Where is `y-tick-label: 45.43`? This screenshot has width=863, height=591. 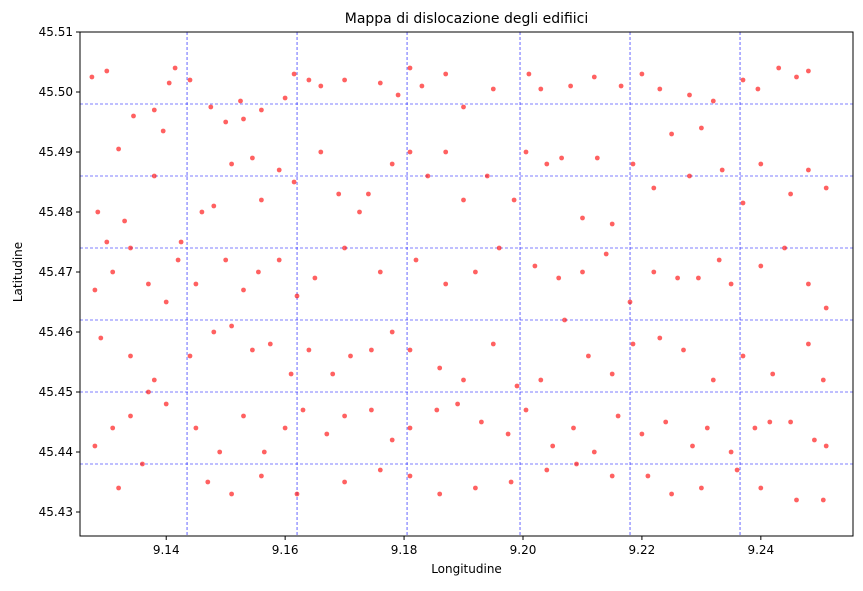
y-tick-label: 45.43 is located at coordinates (56, 512).